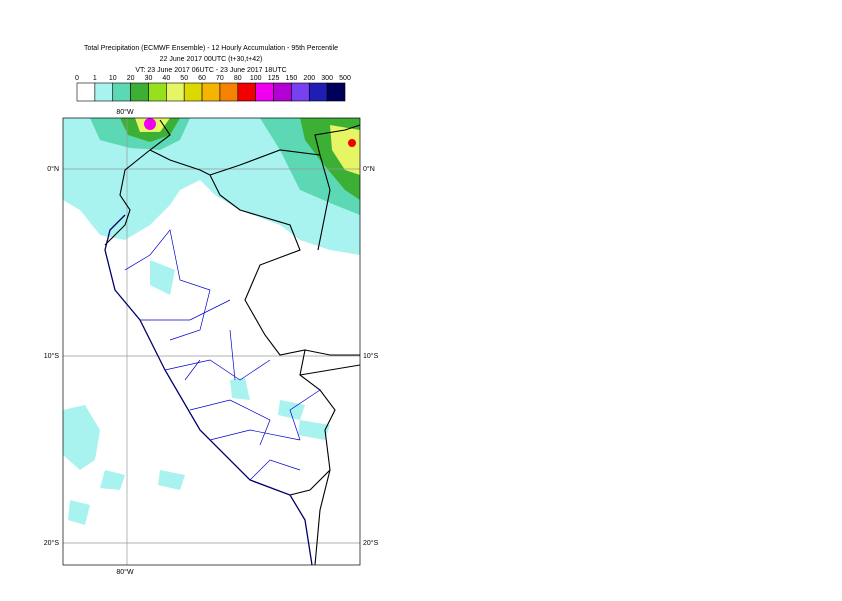 This screenshot has height=601, width=842. I want to click on legend-label: 50, so click(184, 78).